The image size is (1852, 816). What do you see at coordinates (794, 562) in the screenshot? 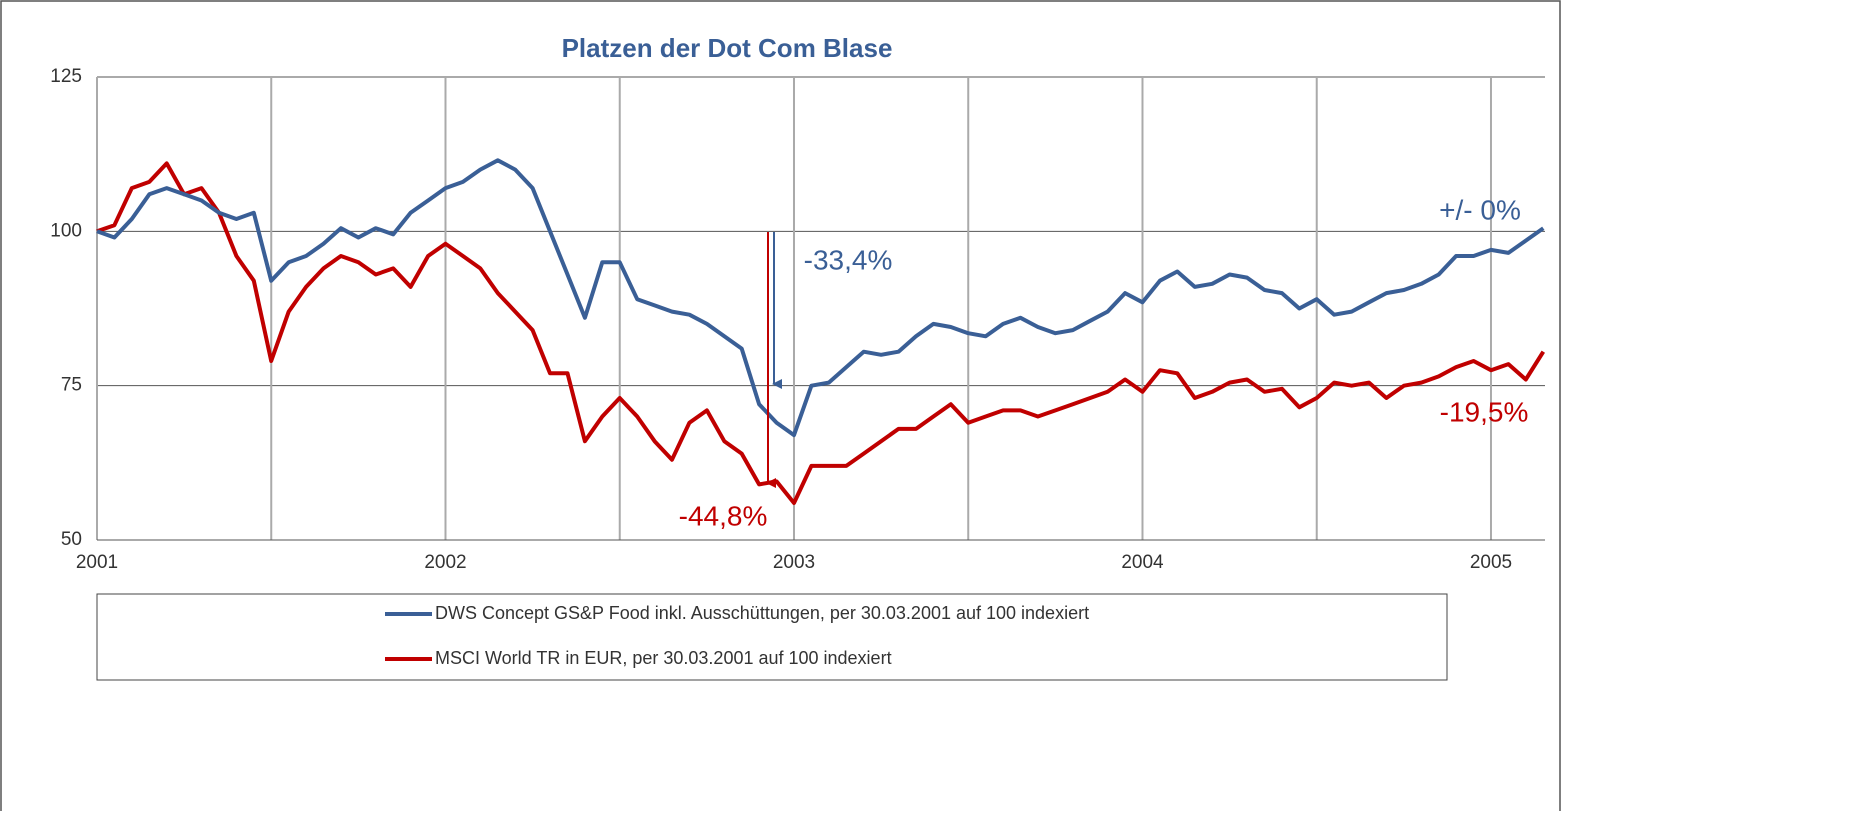
I see `x-tick-label: 2003` at bounding box center [794, 562].